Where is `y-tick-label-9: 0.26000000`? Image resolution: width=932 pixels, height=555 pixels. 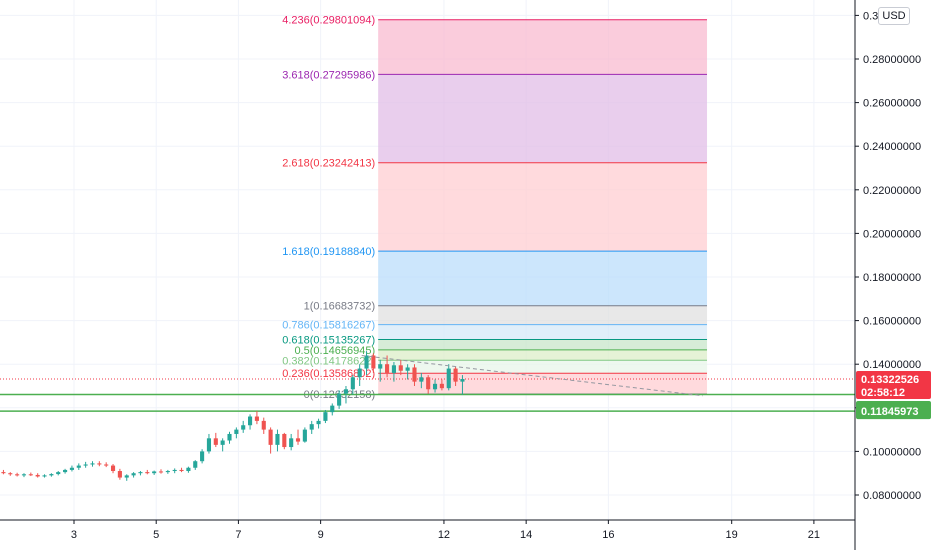 y-tick-label-9: 0.26000000 is located at coordinates (892, 104).